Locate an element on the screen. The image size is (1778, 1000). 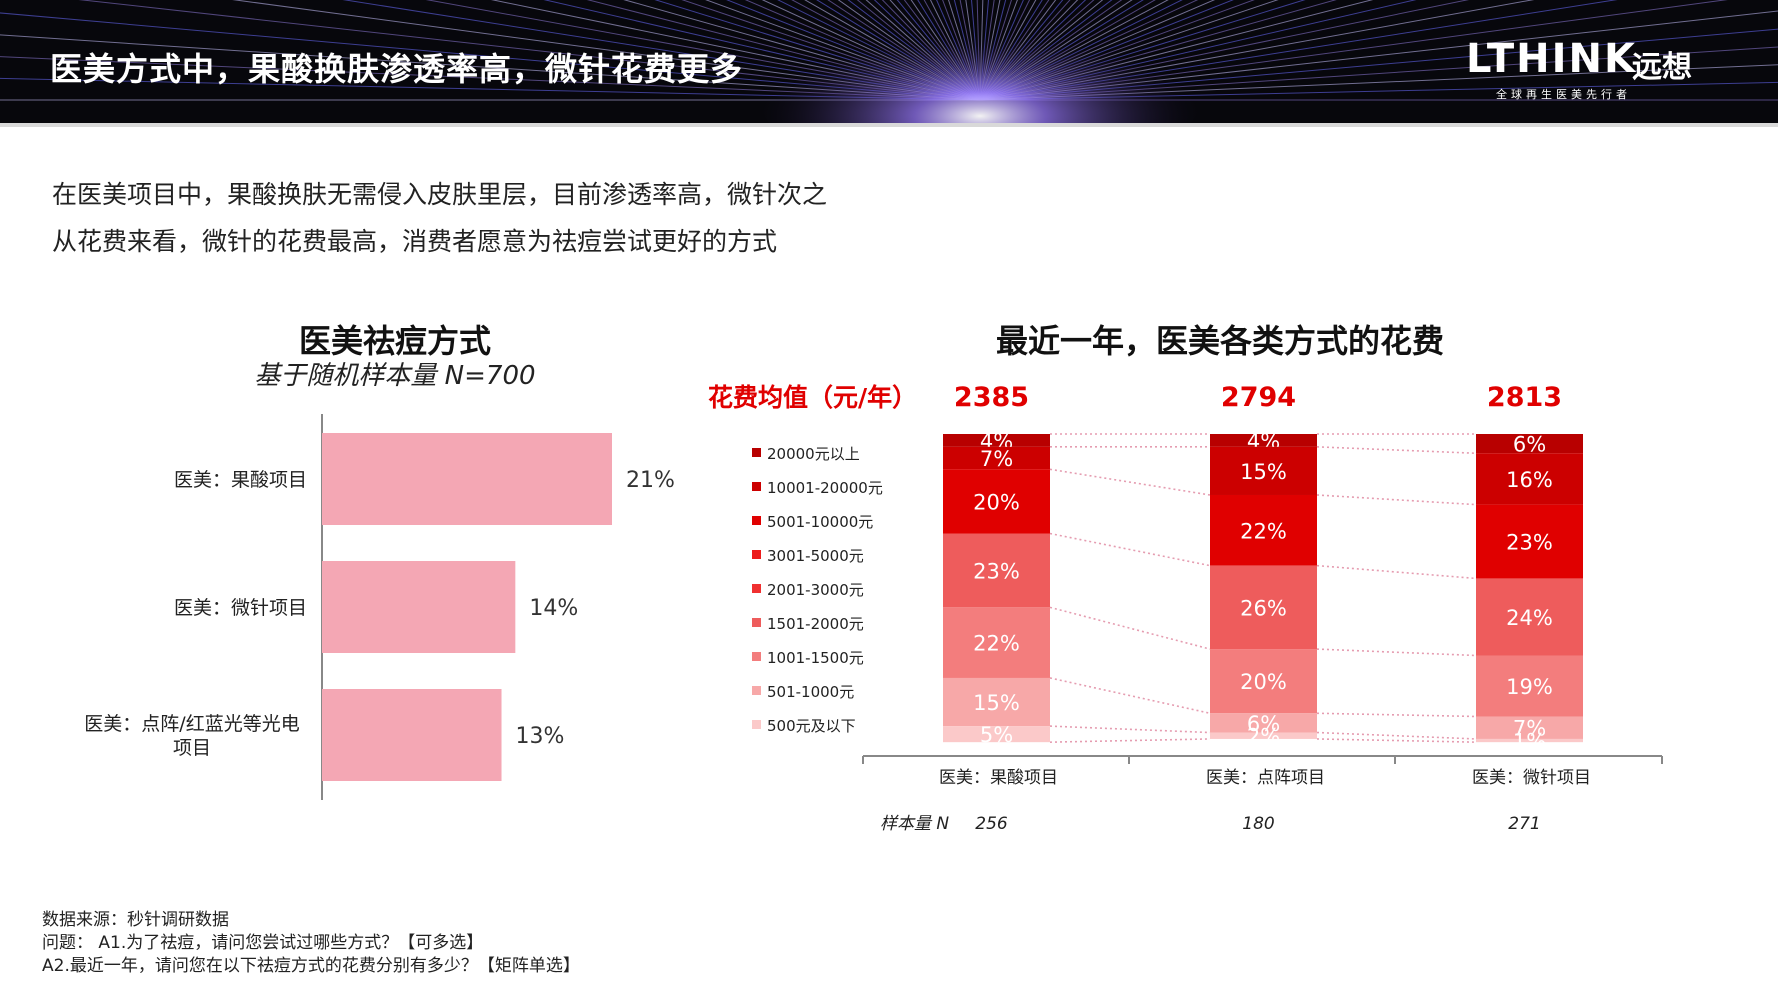
legend-label-2: 5001-10000元 is located at coordinates (820, 522).